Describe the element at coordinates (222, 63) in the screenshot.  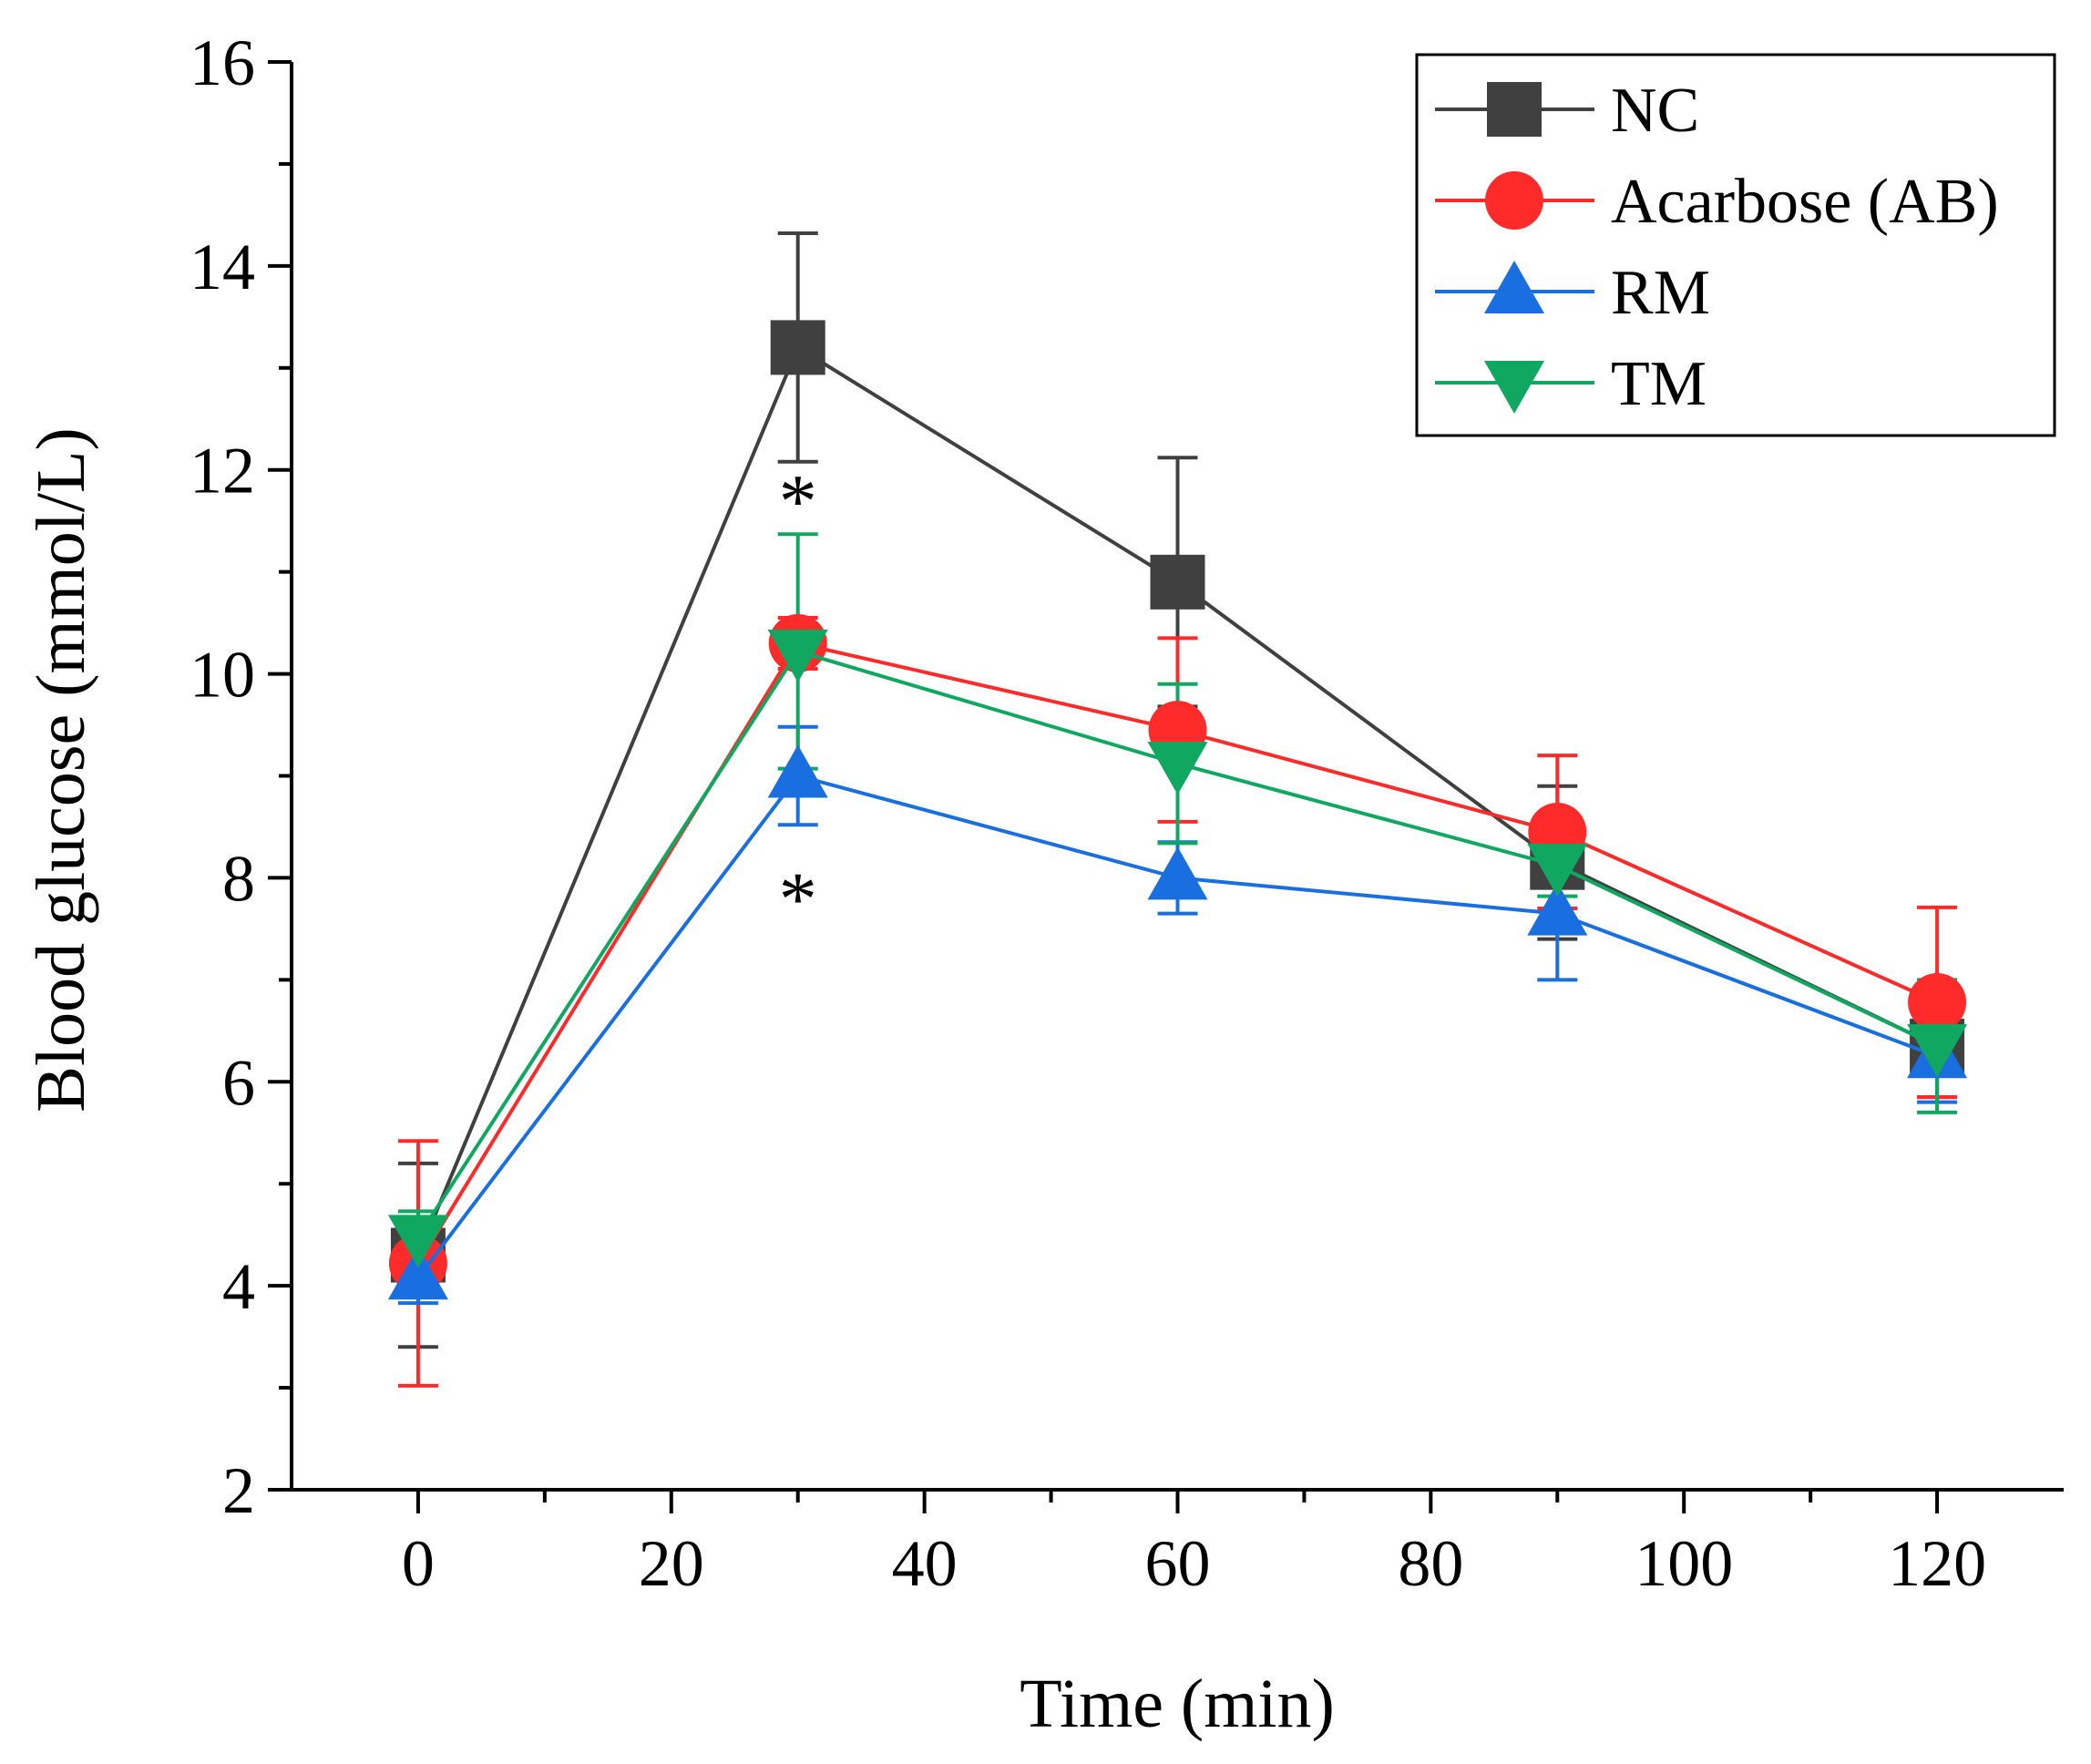
I see `y-tick-label: 16` at that location.